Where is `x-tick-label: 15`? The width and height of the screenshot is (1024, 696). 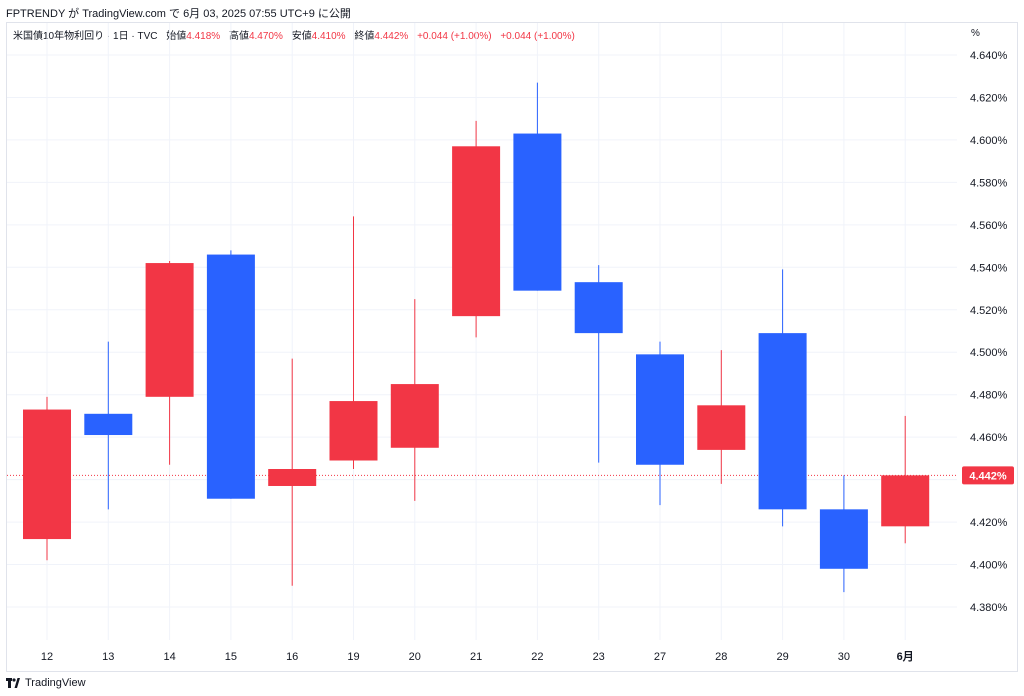 x-tick-label: 15 is located at coordinates (231, 657).